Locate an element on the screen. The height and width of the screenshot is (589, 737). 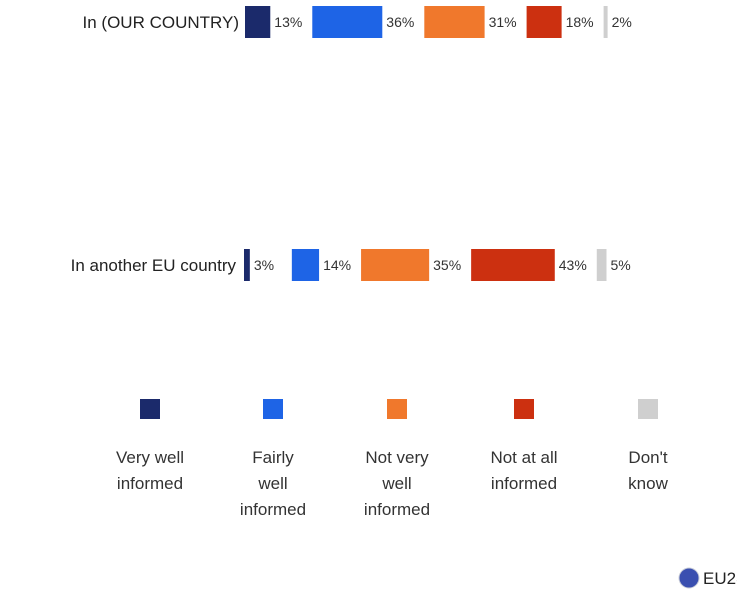
data-label: 36% is located at coordinates (400, 22).